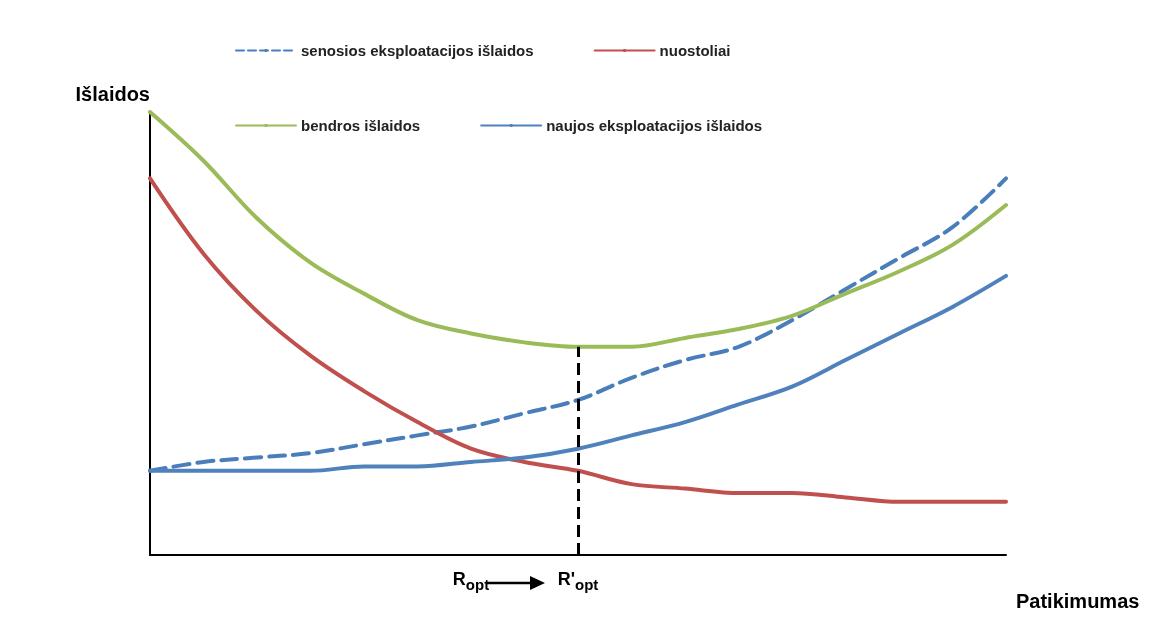 This screenshot has height=628, width=1176. Describe the element at coordinates (1078, 601) in the screenshot. I see `x-axis-title: Patikimumas` at that location.